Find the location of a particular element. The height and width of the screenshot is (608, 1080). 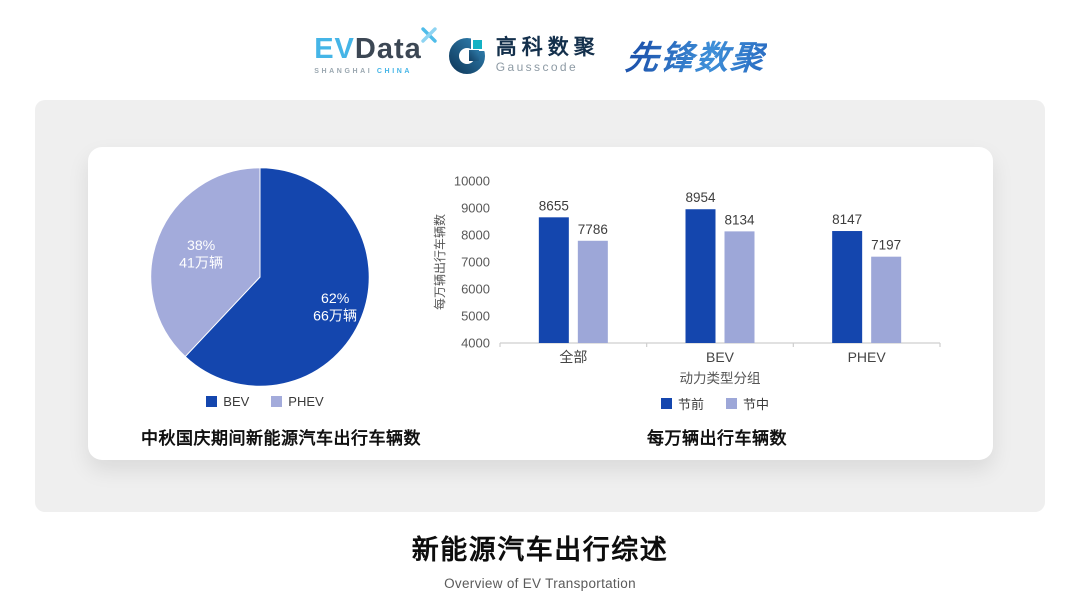

pioneer-logo: 先锋数聚 is located at coordinates (695, 55).